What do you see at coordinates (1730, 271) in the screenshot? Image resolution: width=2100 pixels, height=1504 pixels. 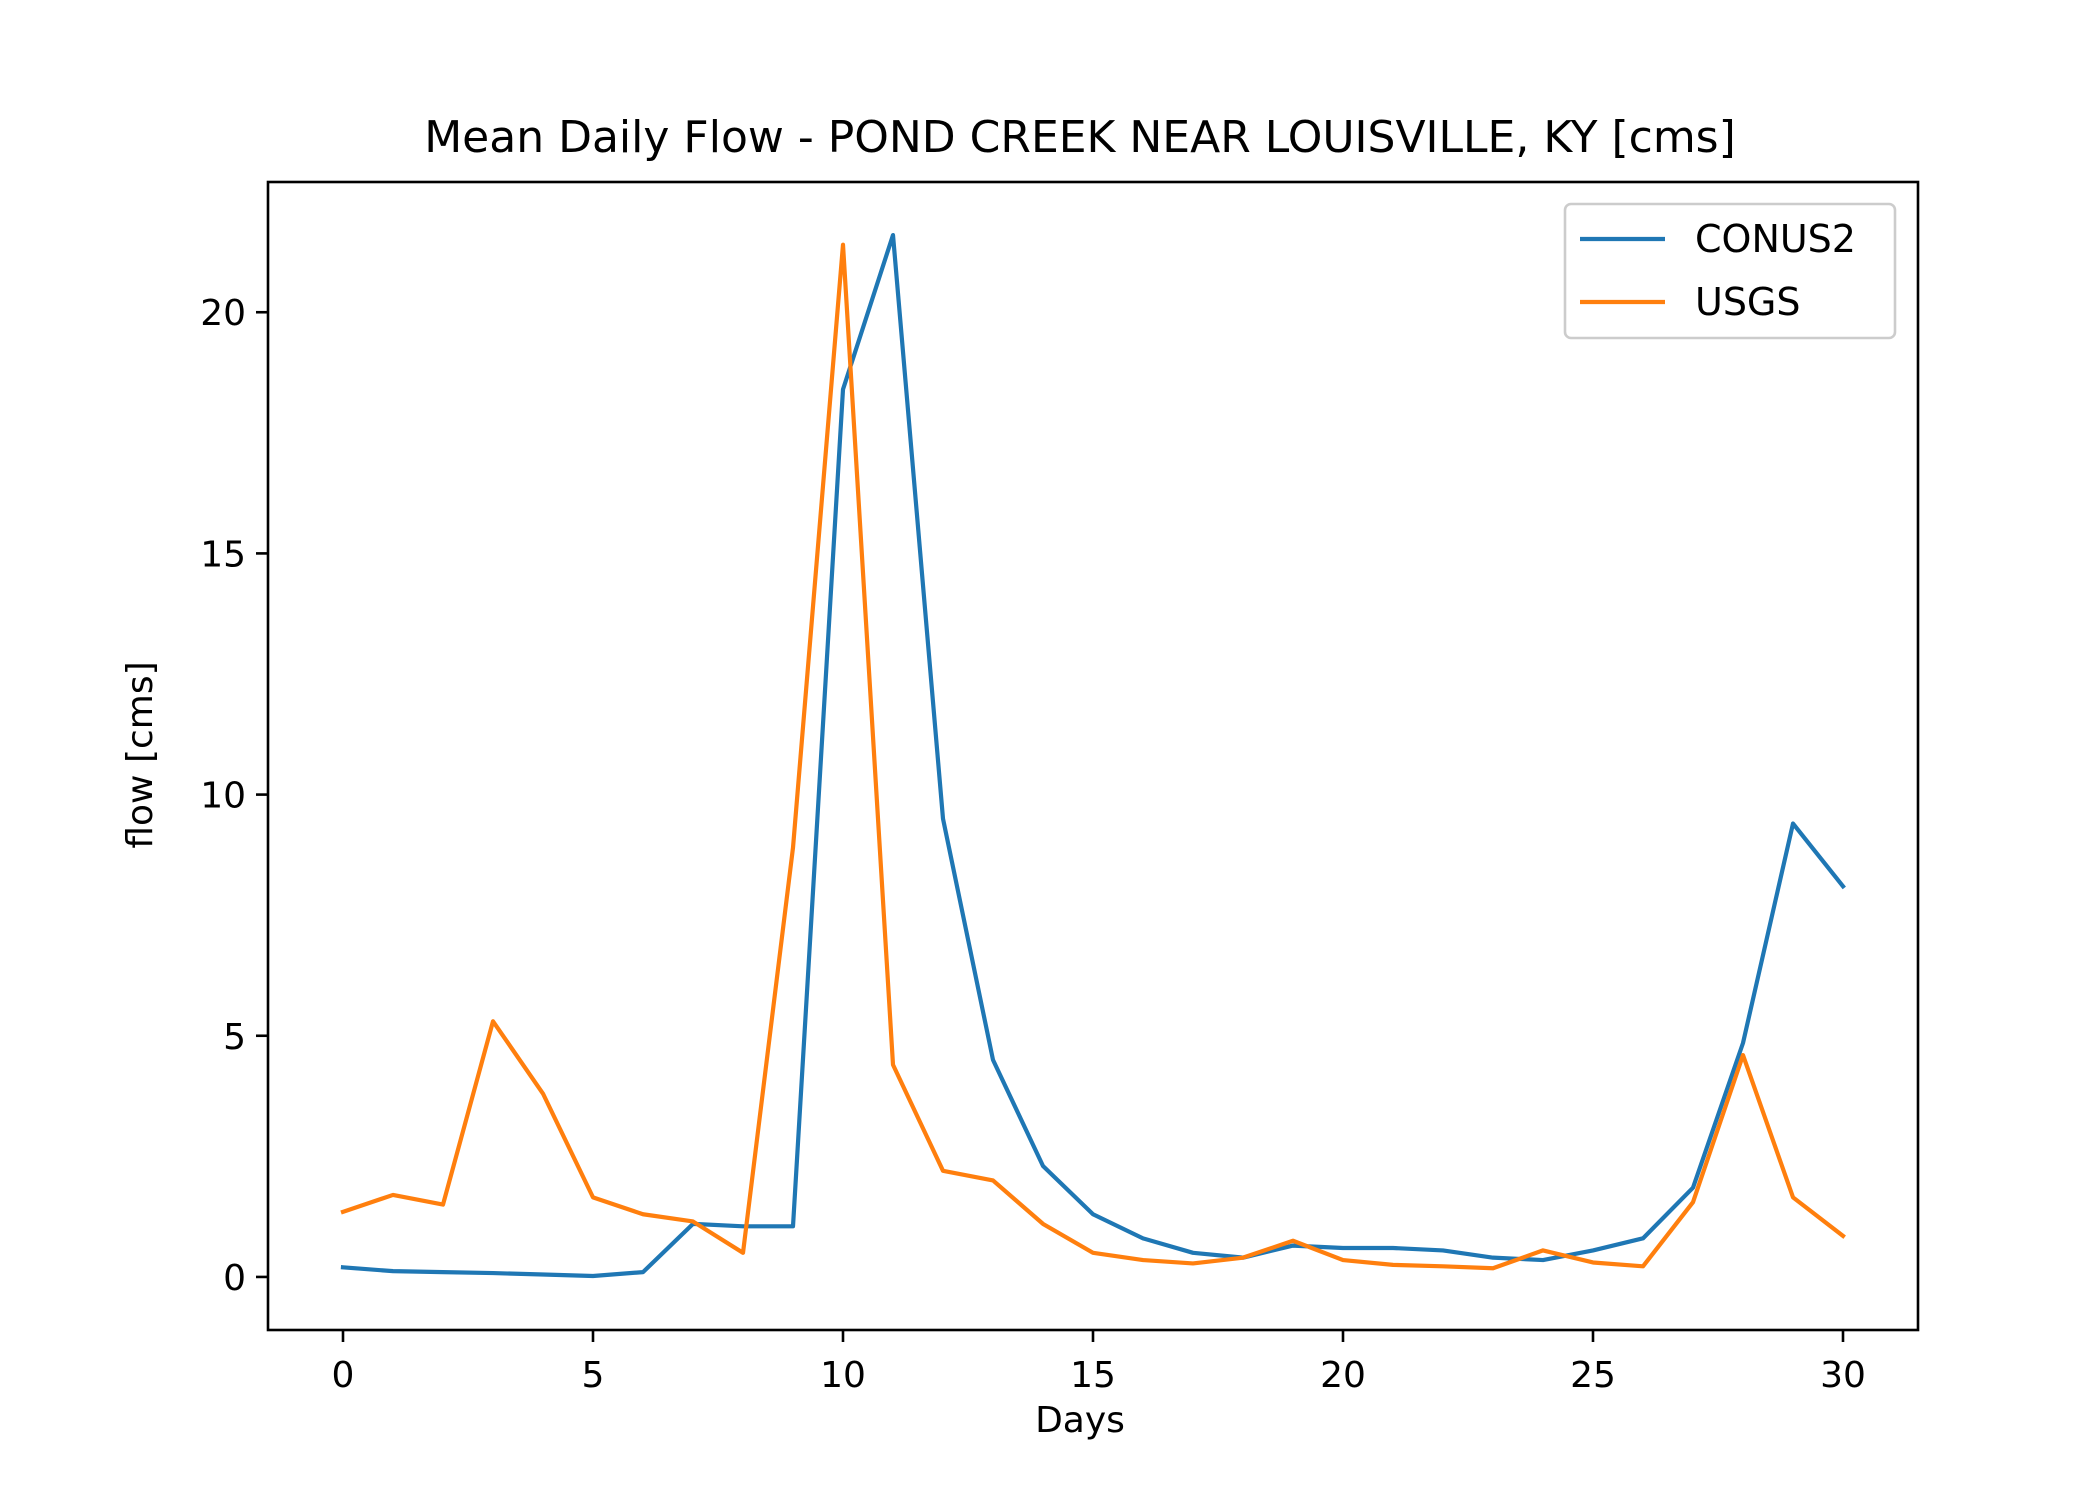 I see `legend: CONUS2 USGS` at bounding box center [1730, 271].